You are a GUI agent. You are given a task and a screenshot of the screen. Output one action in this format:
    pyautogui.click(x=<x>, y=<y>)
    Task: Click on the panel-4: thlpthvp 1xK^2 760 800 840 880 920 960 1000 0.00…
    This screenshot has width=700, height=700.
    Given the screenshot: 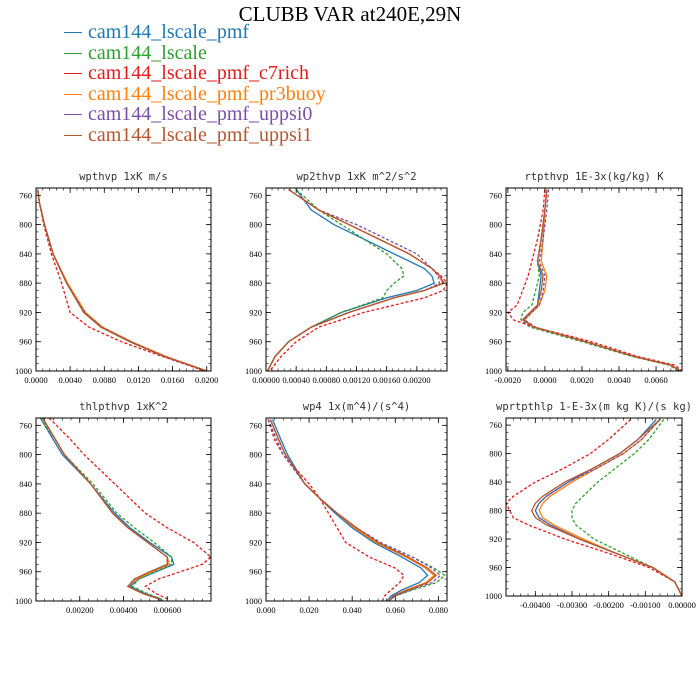 What is the action you would take?
    pyautogui.click(x=113, y=508)
    